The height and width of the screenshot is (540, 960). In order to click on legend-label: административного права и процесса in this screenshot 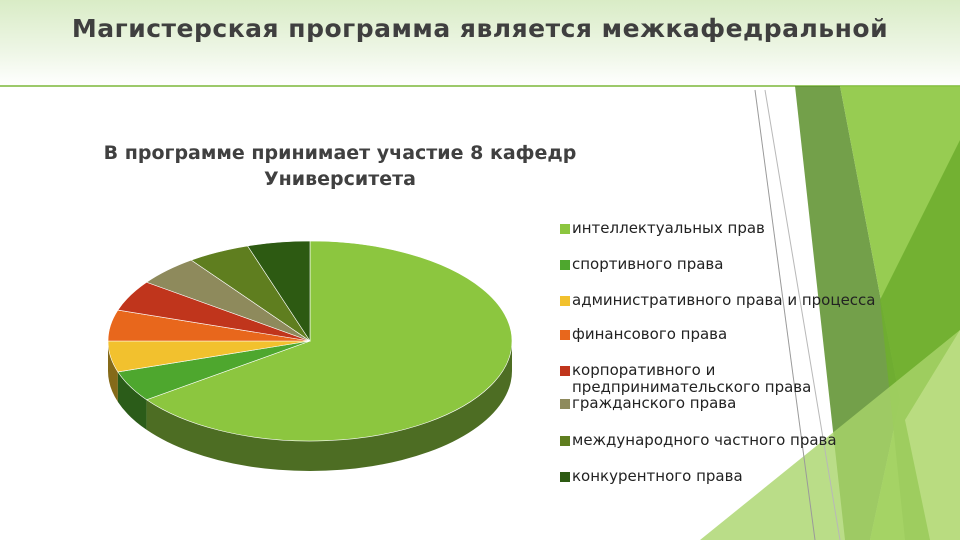, I will do `click(724, 300)`.